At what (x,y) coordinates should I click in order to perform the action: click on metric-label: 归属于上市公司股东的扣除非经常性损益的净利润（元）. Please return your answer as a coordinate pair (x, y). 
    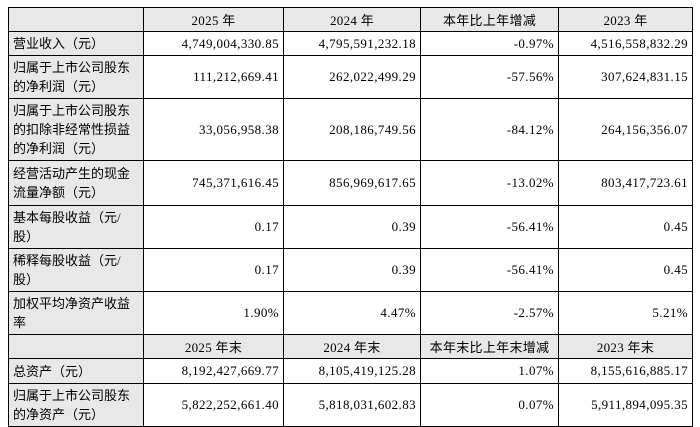
    Looking at the image, I should click on (76, 129).